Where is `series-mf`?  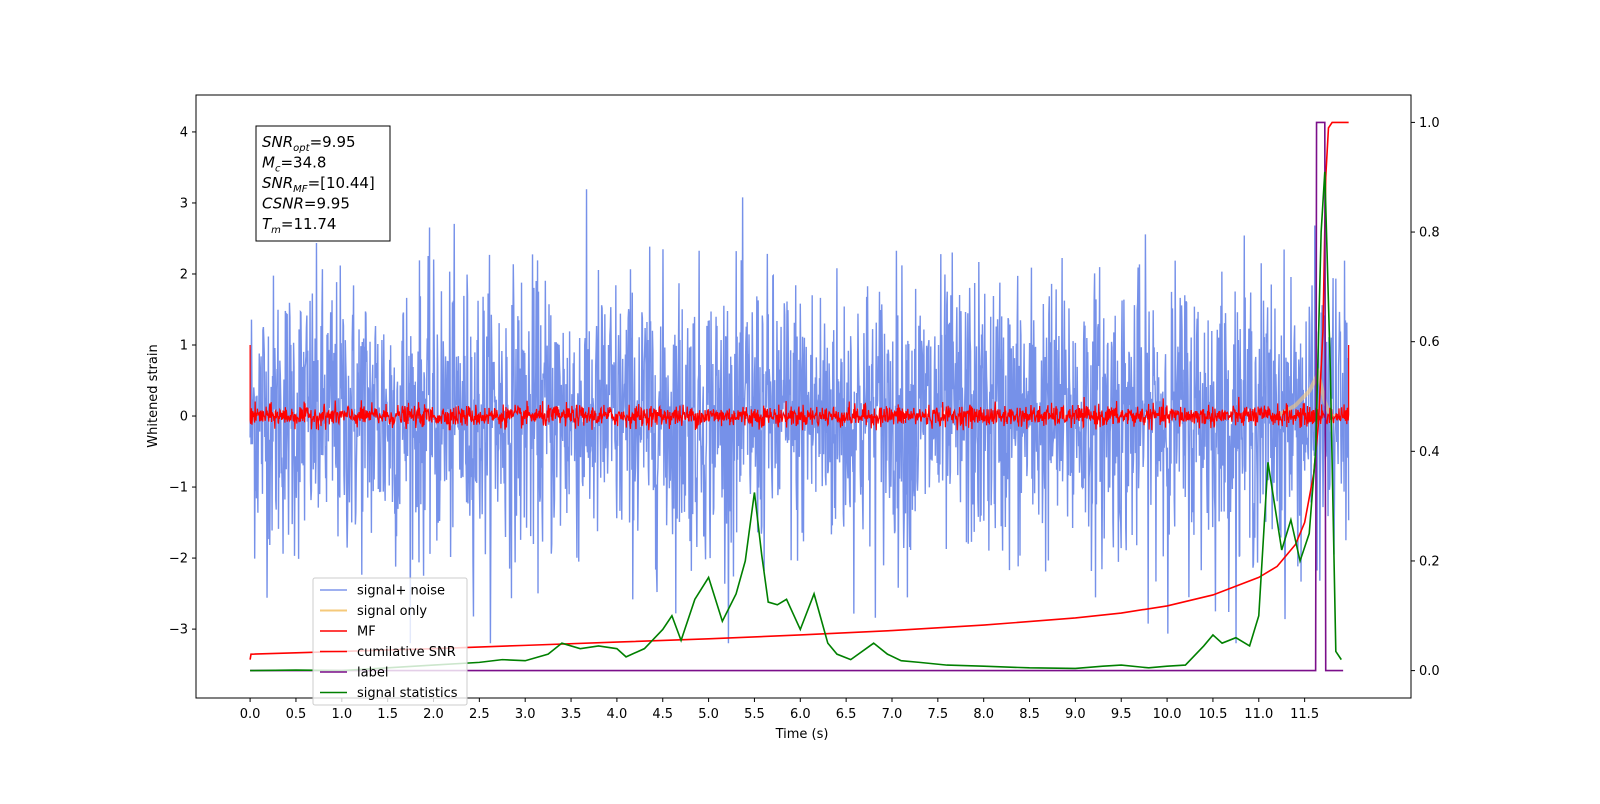 series-mf is located at coordinates (799, 388).